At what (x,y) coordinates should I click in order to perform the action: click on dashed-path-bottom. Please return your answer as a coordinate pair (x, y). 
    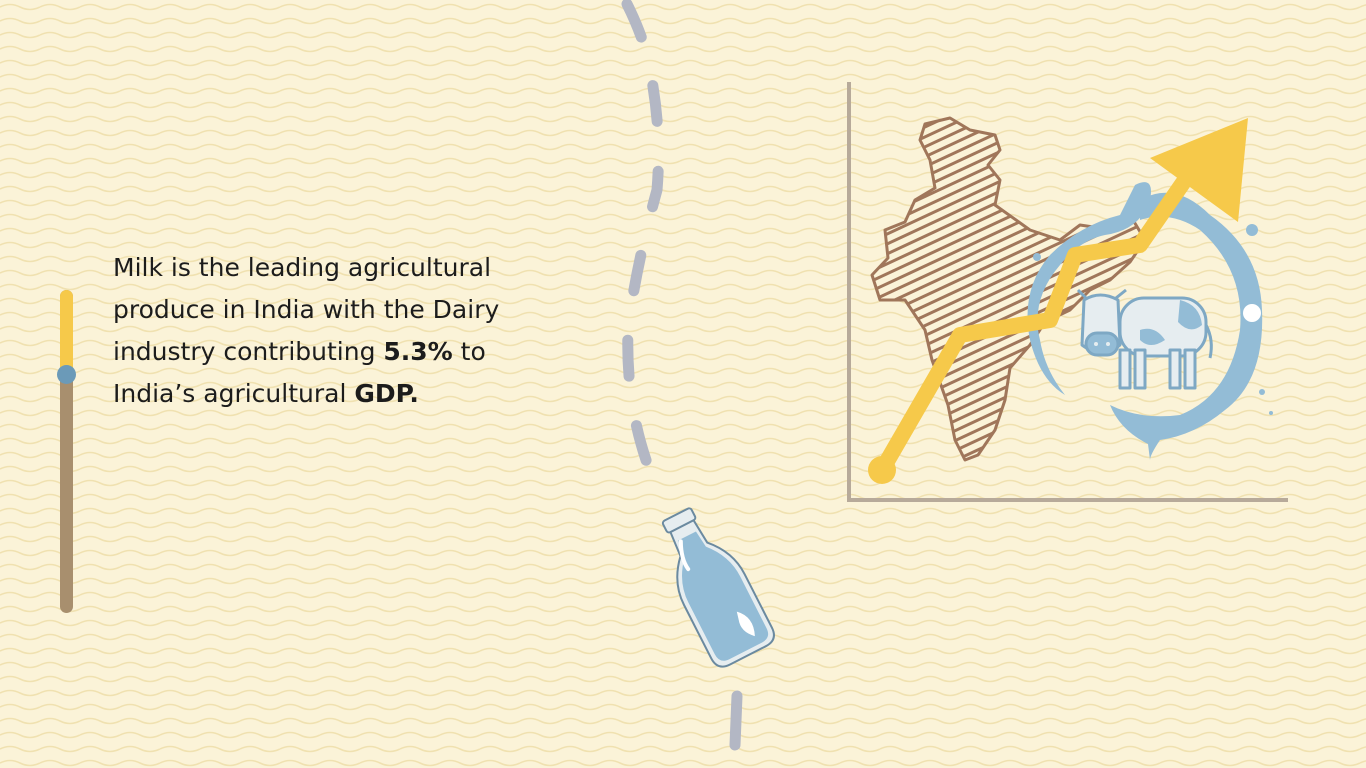
    Looking at the image, I should click on (736, 720).